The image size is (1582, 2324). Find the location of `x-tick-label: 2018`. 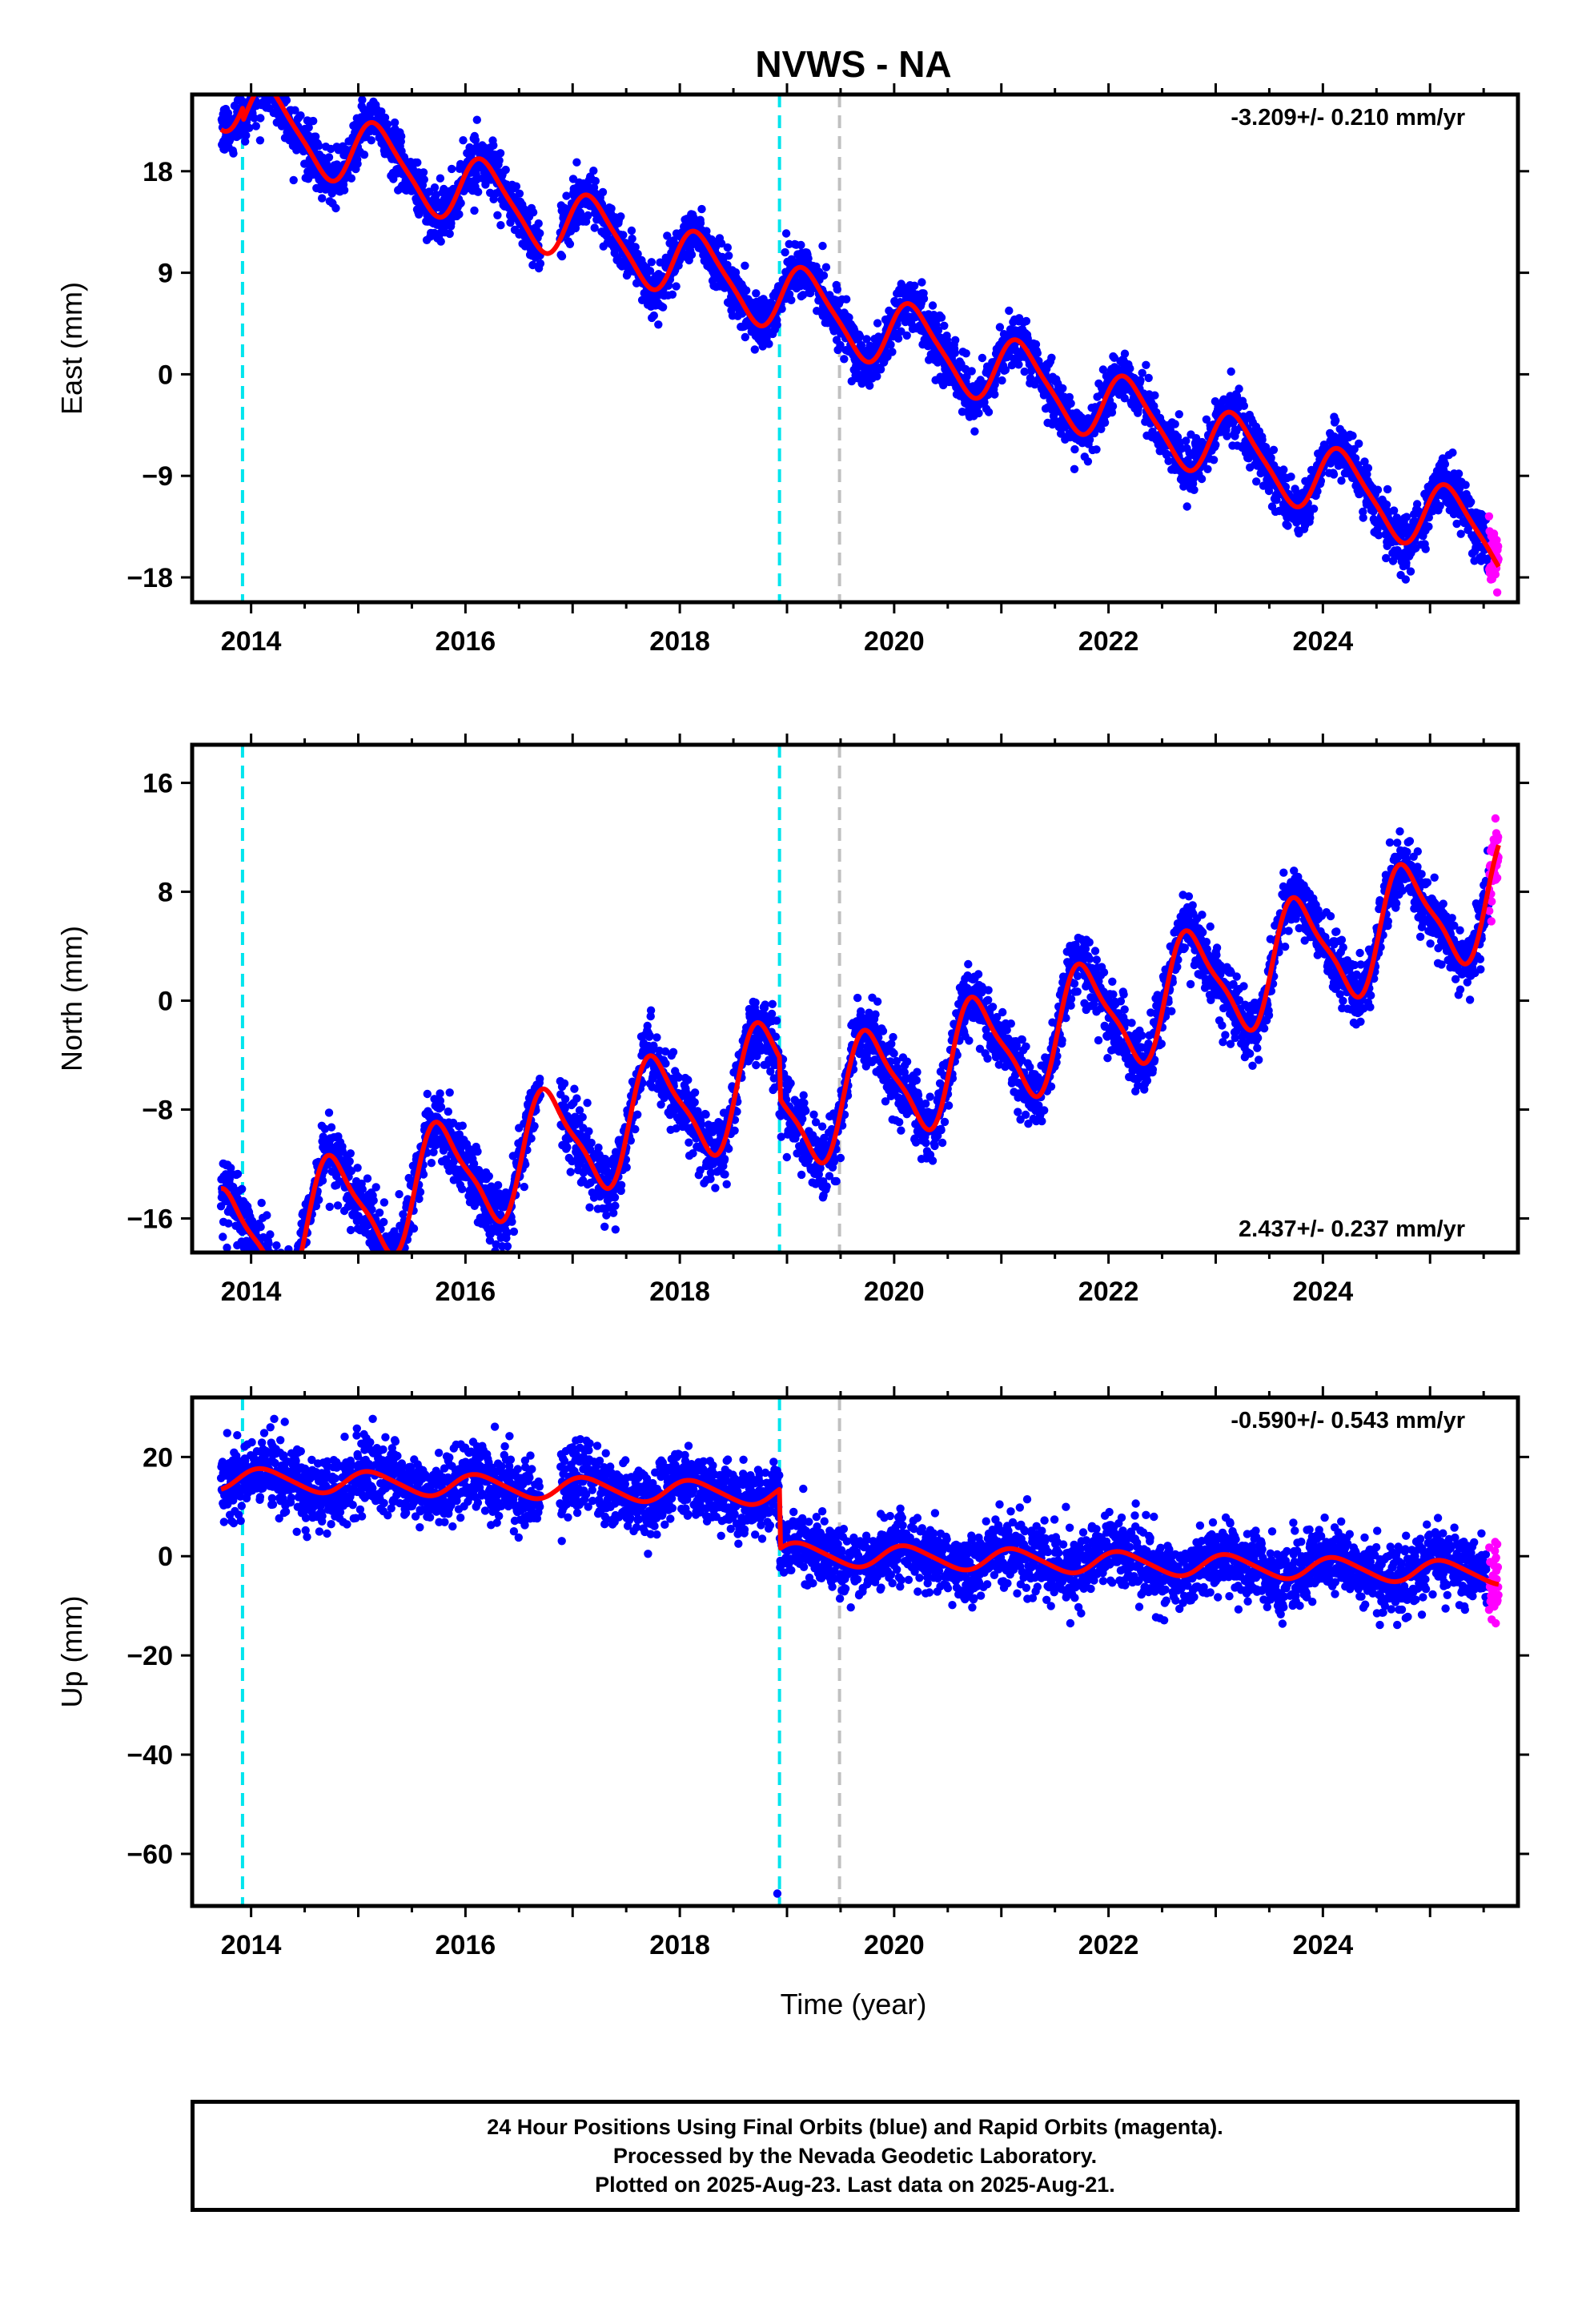

x-tick-label: 2018 is located at coordinates (679, 641).